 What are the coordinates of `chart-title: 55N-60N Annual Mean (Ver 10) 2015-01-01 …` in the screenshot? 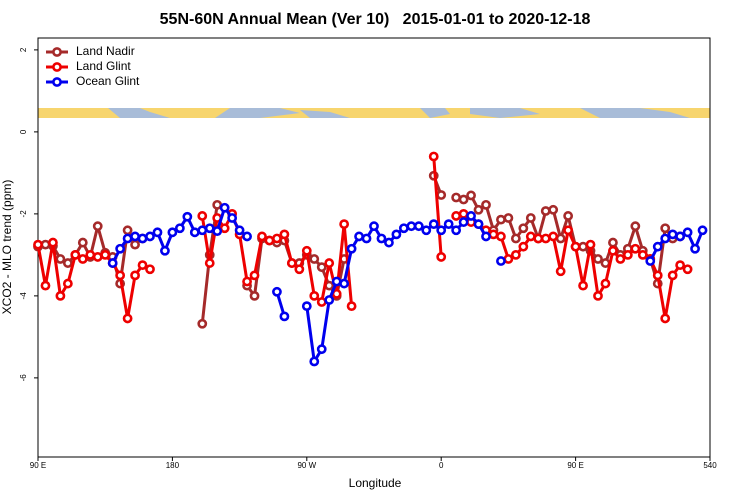 It's located at (375, 19).